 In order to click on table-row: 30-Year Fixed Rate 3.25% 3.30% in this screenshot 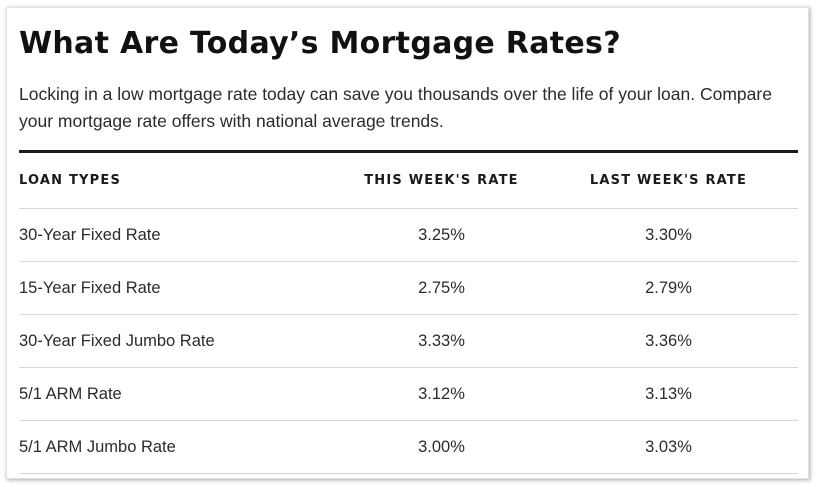, I will do `click(408, 235)`.